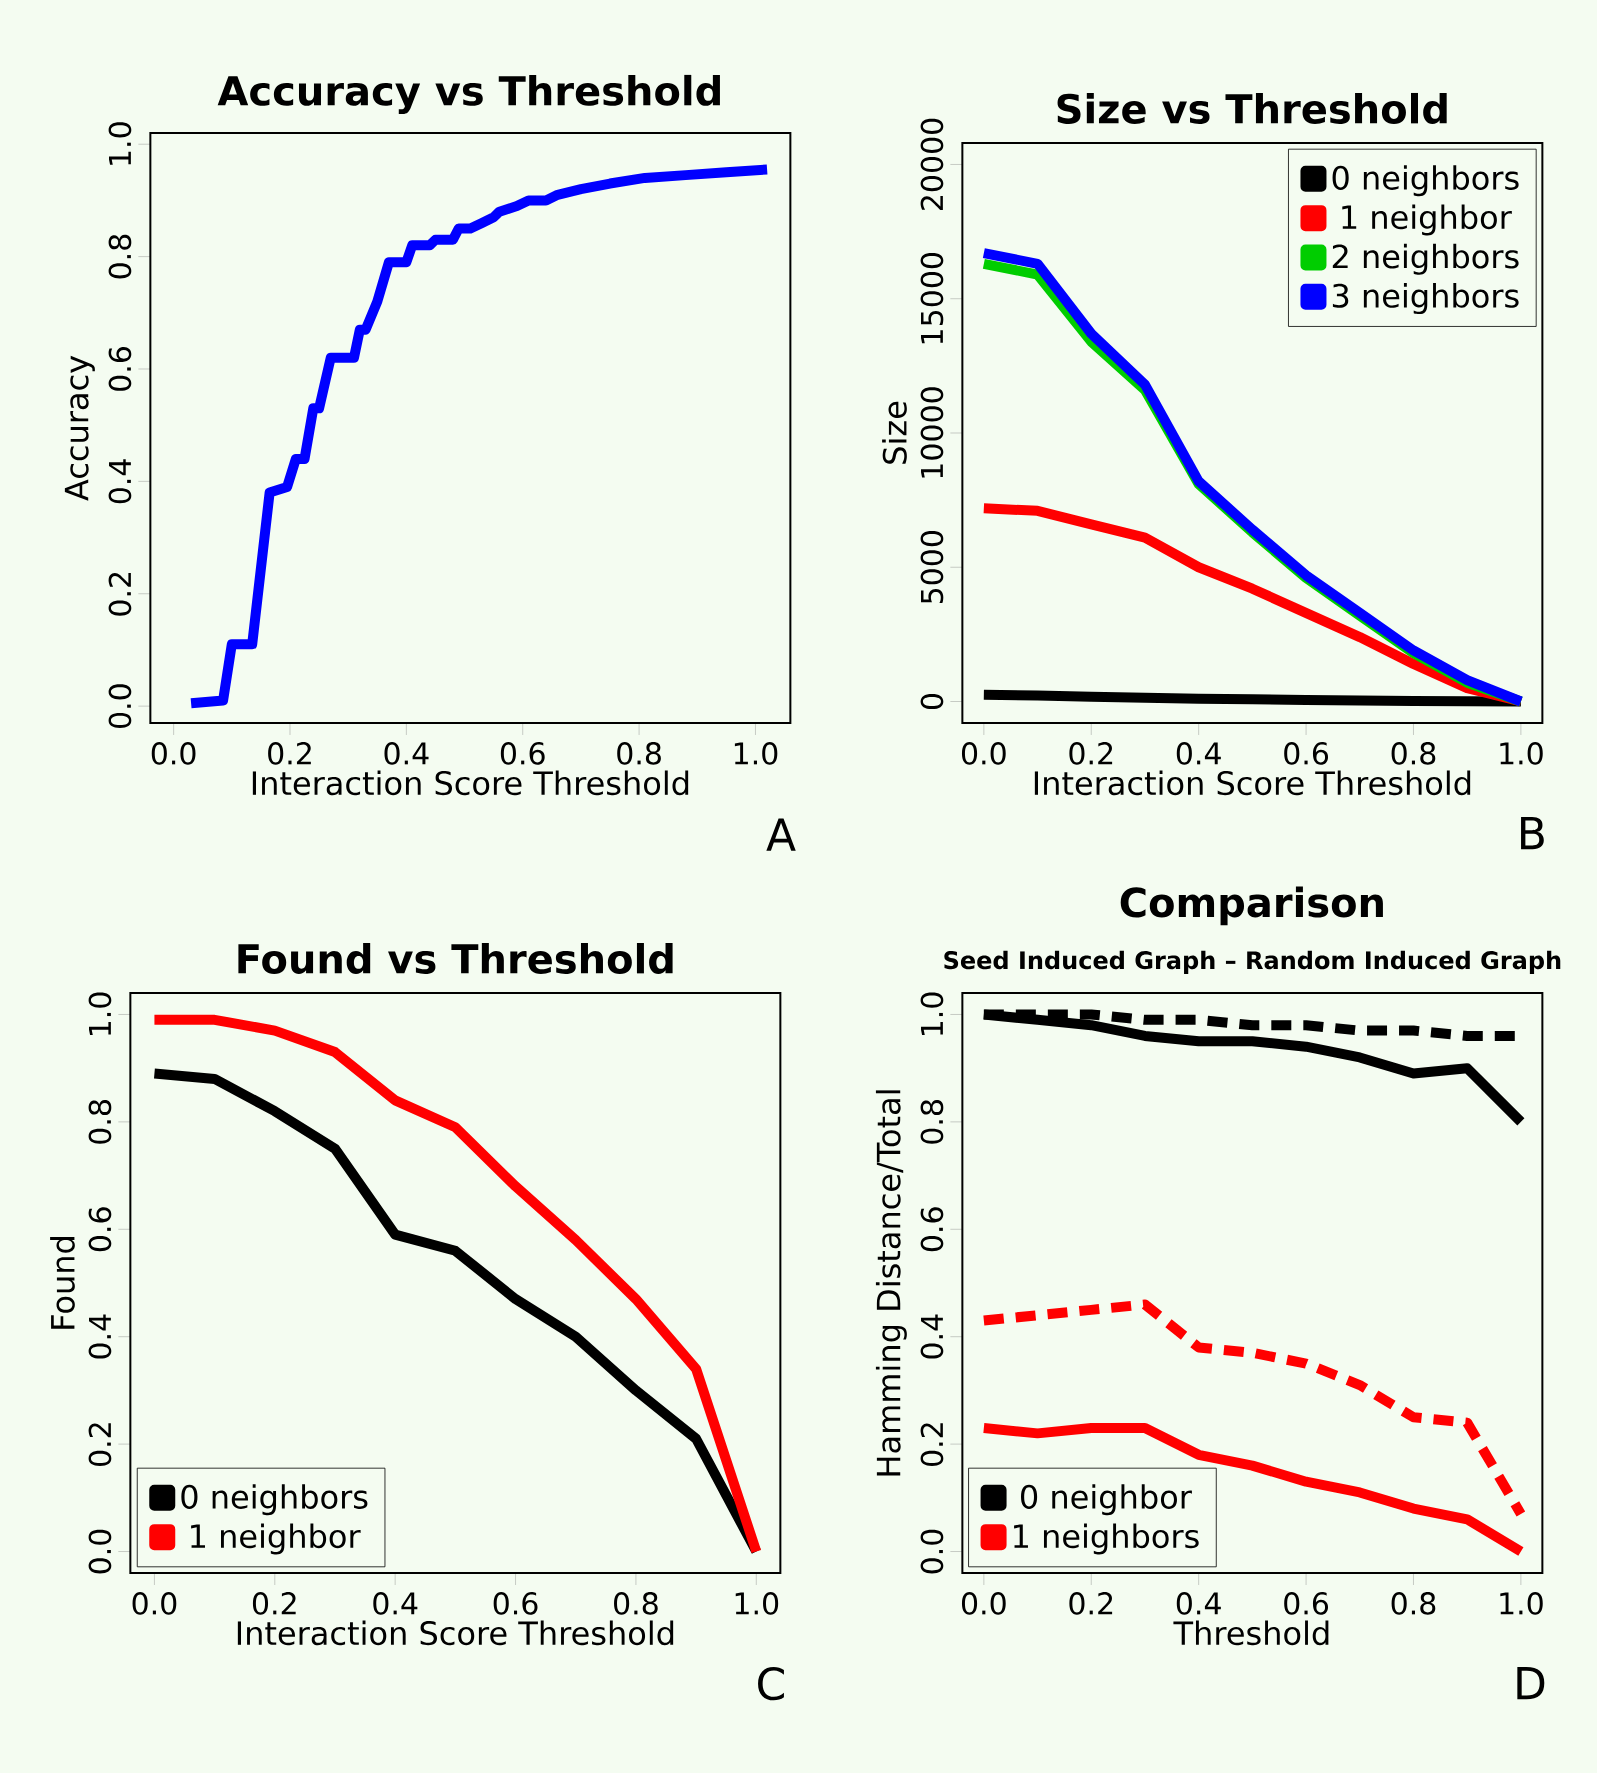 This screenshot has height=1773, width=1597. What do you see at coordinates (1531, 1683) in the screenshot?
I see `text: D` at bounding box center [1531, 1683].